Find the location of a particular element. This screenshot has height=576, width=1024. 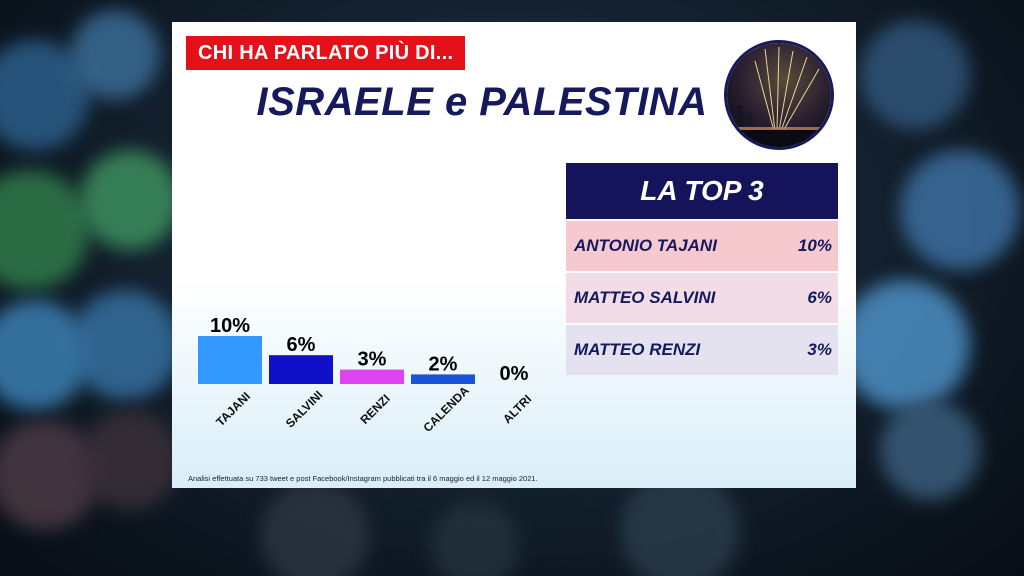

top3-value: 10% is located at coordinates (814, 245).